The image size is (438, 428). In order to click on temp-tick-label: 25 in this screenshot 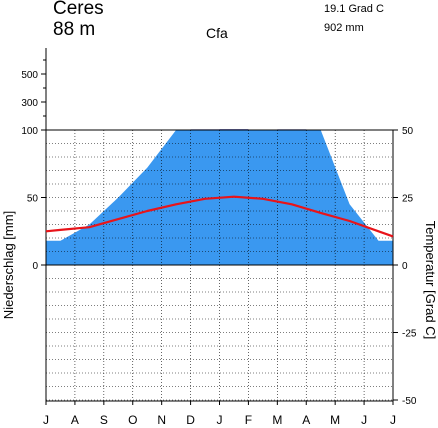, I will do `click(408, 199)`.